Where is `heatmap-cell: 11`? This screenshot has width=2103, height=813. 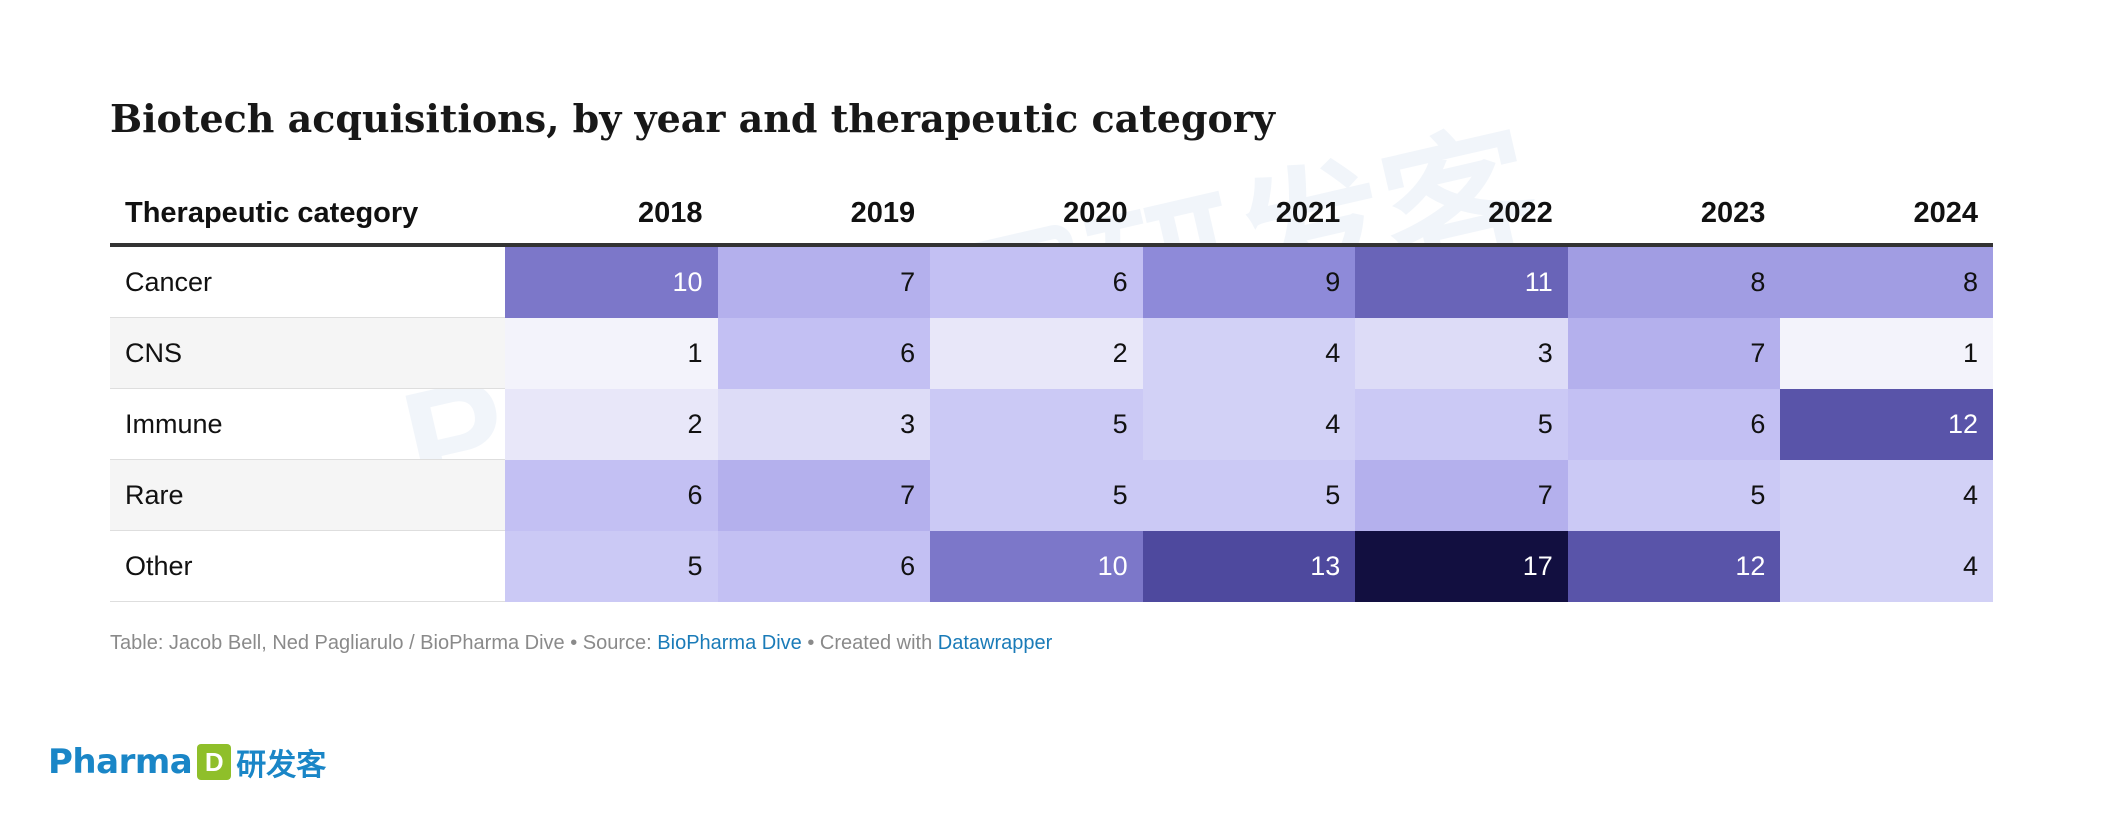 heatmap-cell: 11 is located at coordinates (1461, 281).